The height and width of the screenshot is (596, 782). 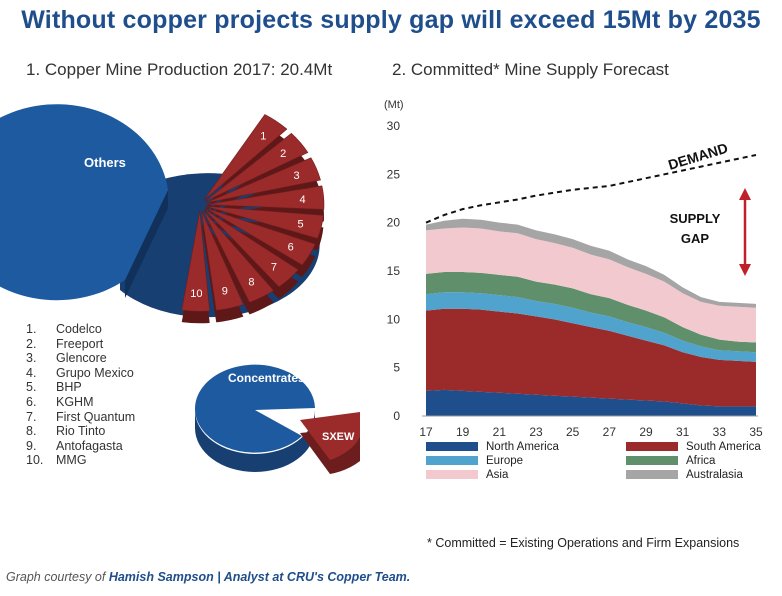 I want to click on x-tick-label: 33, so click(x=720, y=432).